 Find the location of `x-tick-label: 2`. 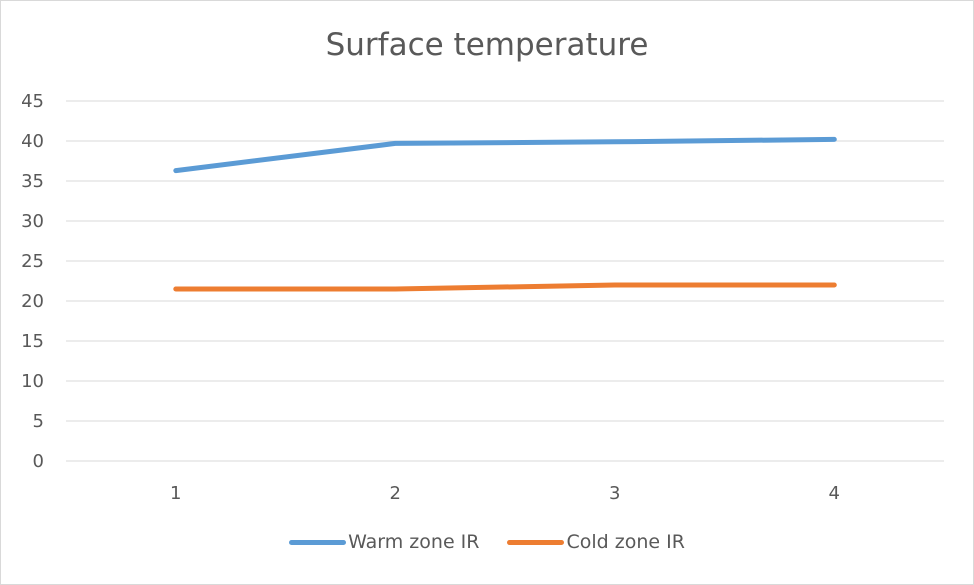

x-tick-label: 2 is located at coordinates (395, 493).